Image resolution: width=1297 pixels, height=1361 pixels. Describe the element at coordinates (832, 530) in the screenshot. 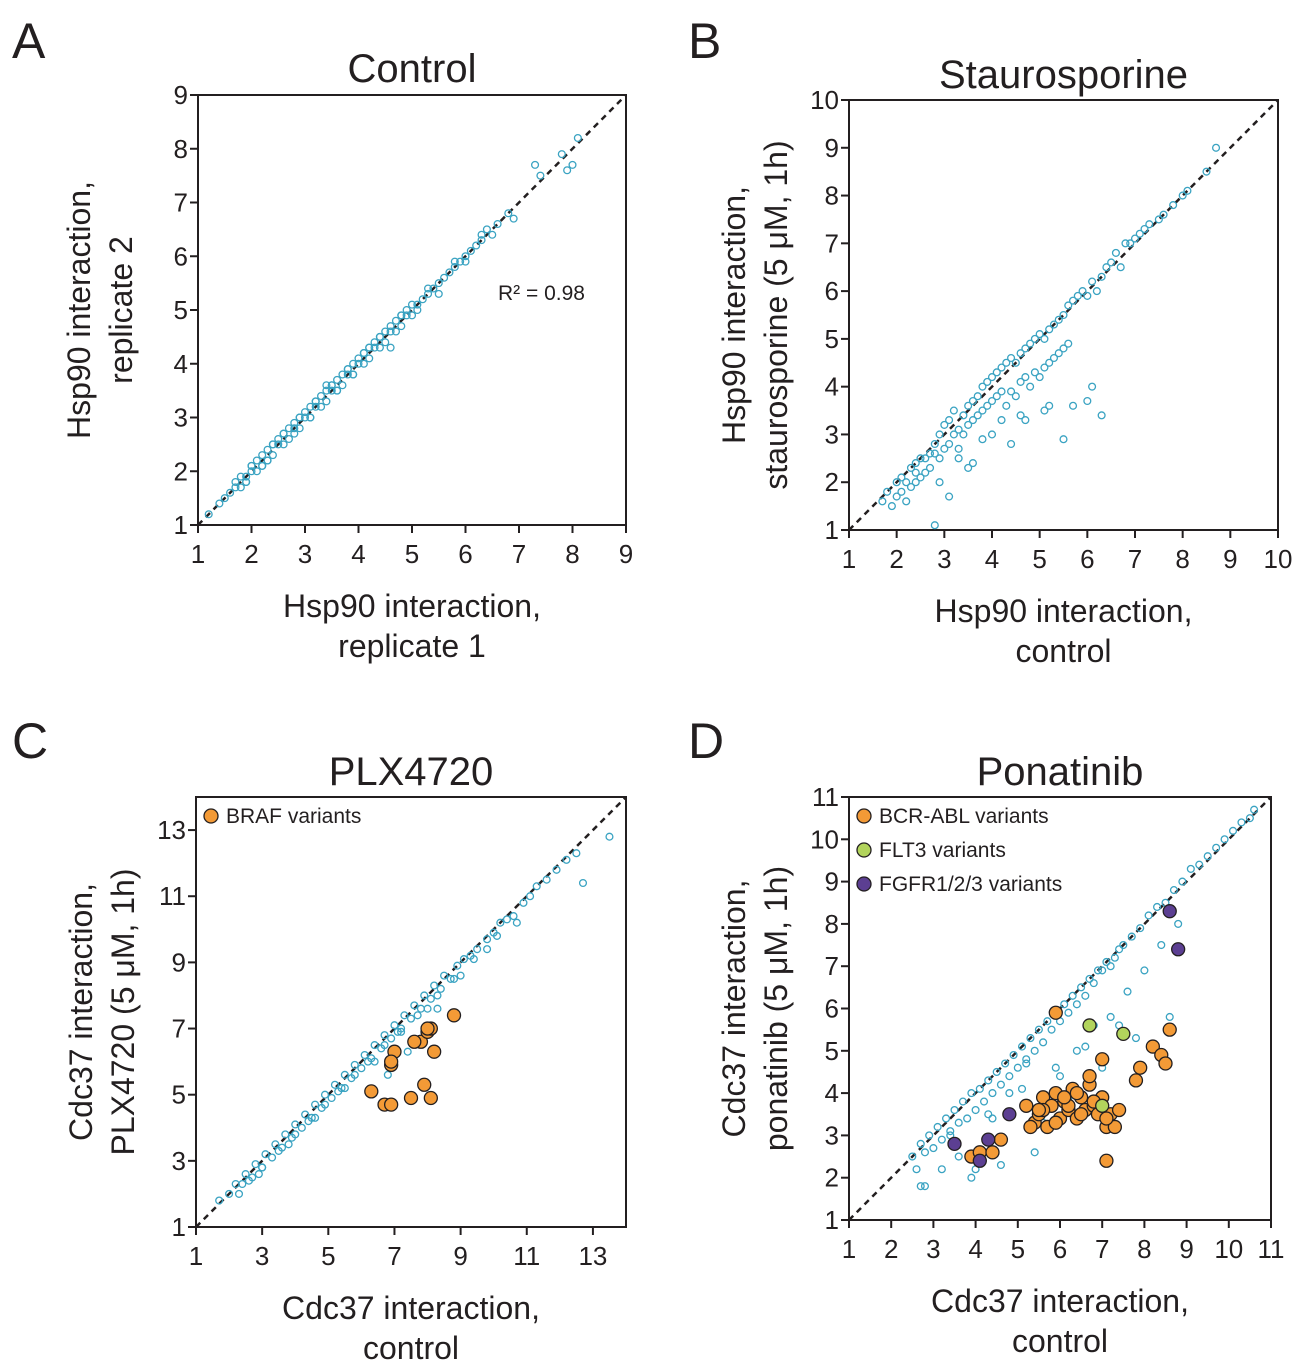

I see `chart-b-y-tick-label: 1` at that location.